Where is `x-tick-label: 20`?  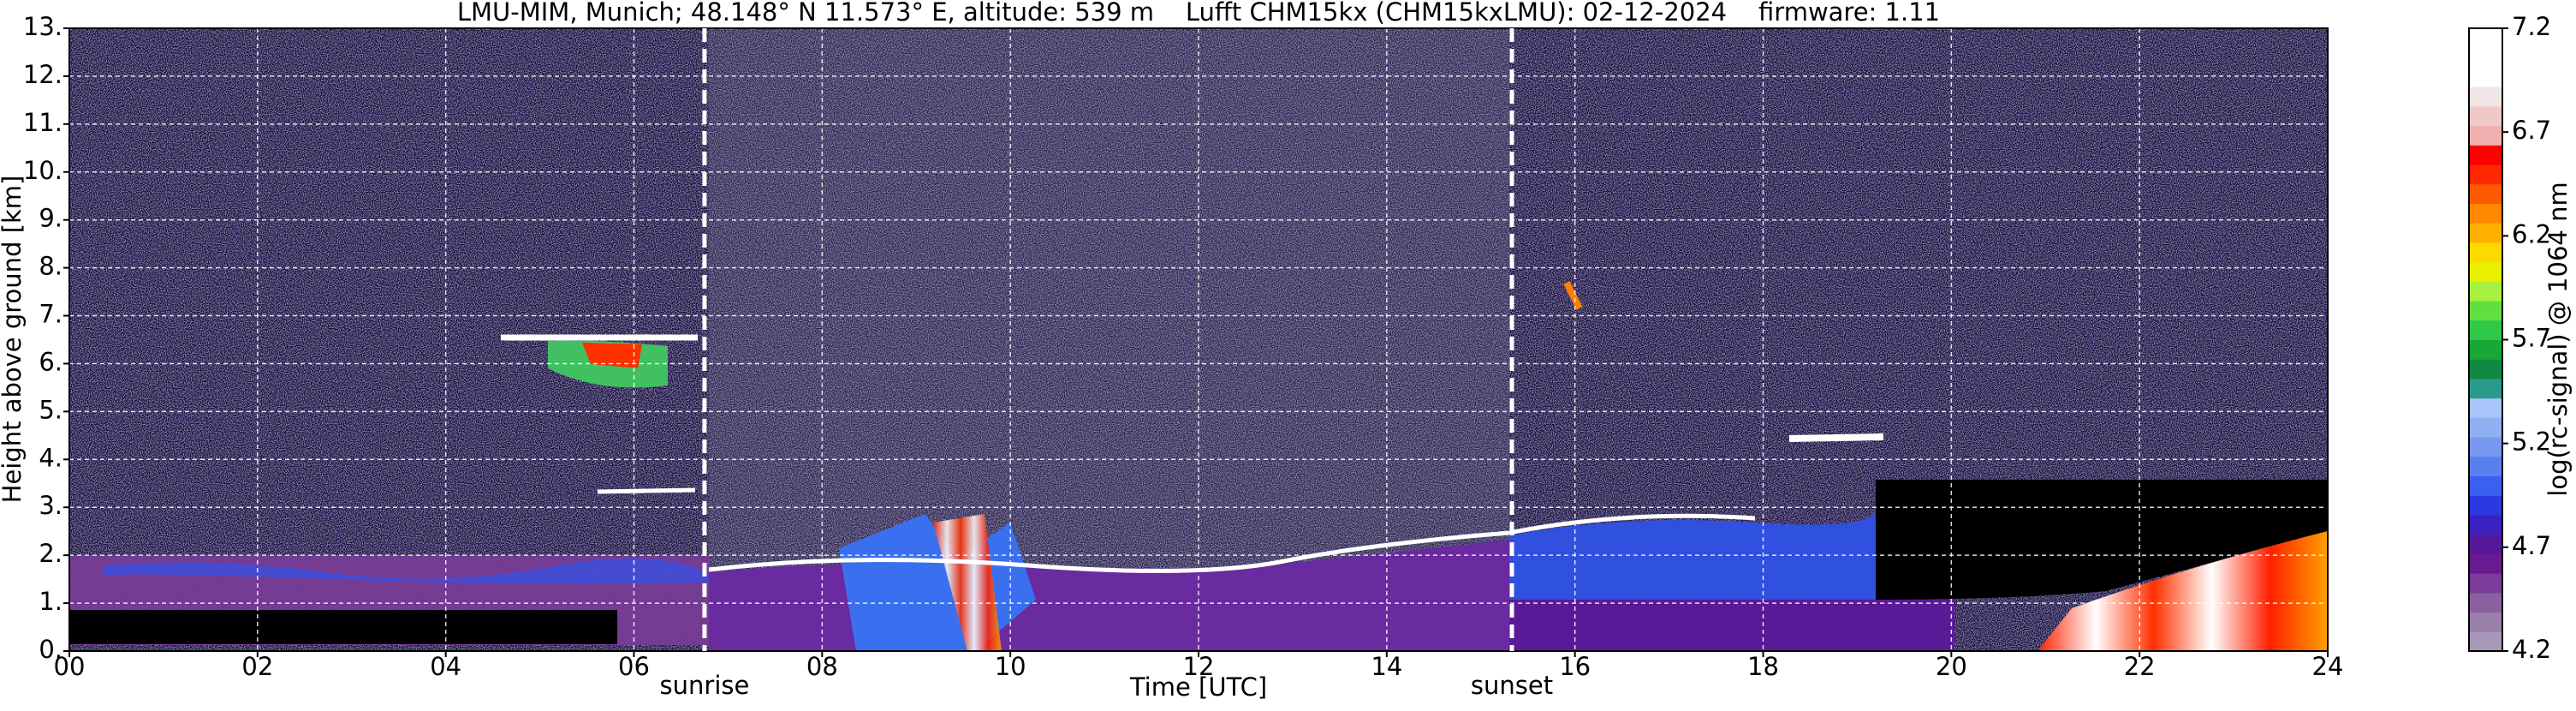
x-tick-label: 20 is located at coordinates (1951, 666).